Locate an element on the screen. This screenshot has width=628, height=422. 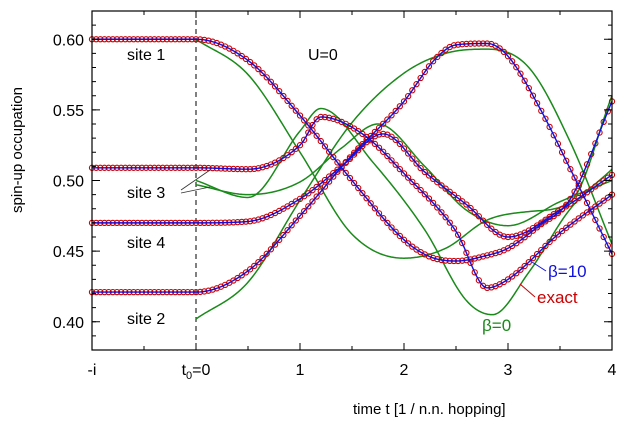
x-tick-label: 1 is located at coordinates (300, 370).